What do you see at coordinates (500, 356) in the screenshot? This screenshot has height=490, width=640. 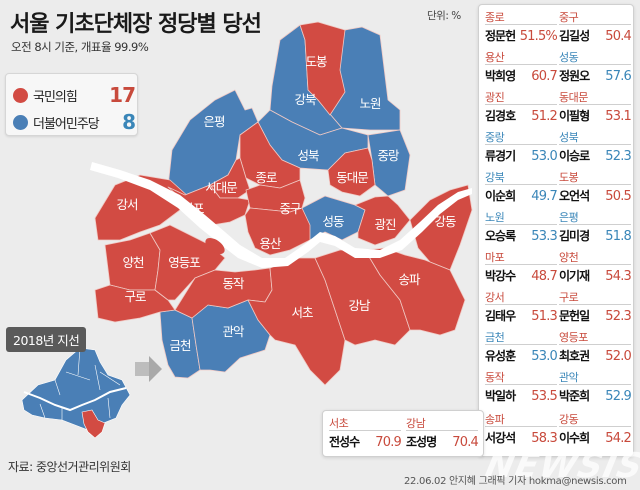 I see `winner-name: 유성훈` at bounding box center [500, 356].